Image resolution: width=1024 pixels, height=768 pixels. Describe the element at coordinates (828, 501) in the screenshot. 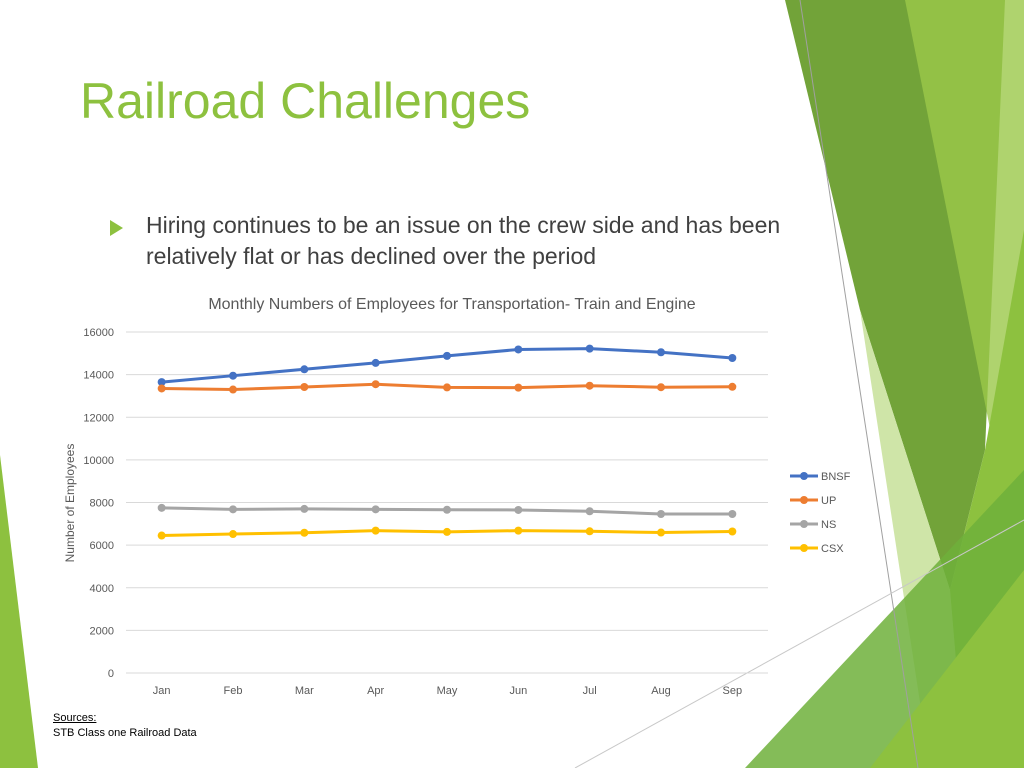

I see `legend-label: UP` at that location.